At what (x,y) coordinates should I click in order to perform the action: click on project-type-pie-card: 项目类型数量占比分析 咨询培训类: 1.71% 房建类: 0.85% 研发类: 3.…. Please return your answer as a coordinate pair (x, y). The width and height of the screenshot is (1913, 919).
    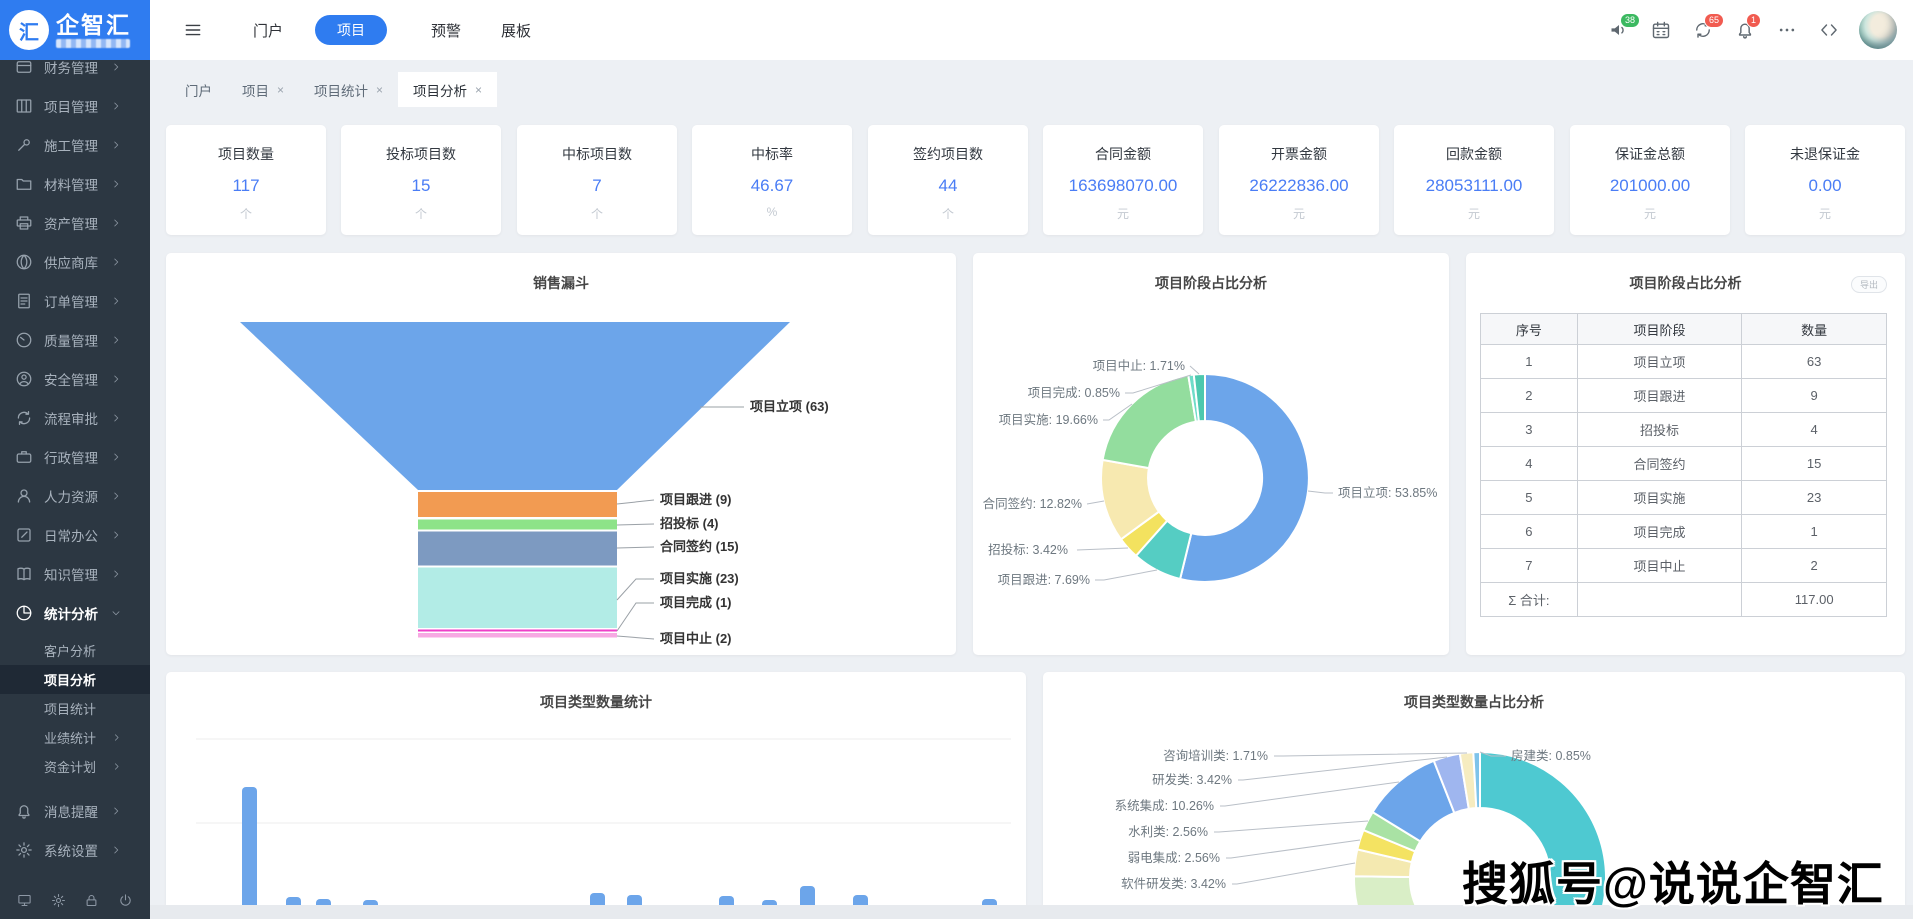
    Looking at the image, I should click on (1474, 788).